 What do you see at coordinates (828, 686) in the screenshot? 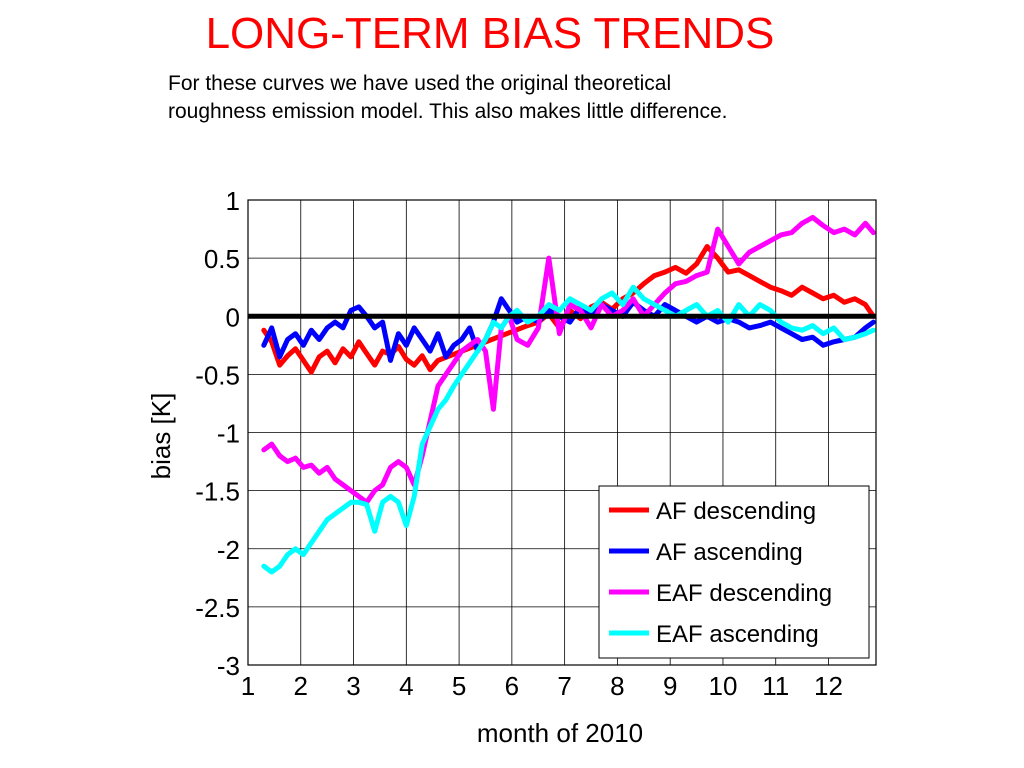
I see `x-tick-label: 12` at bounding box center [828, 686].